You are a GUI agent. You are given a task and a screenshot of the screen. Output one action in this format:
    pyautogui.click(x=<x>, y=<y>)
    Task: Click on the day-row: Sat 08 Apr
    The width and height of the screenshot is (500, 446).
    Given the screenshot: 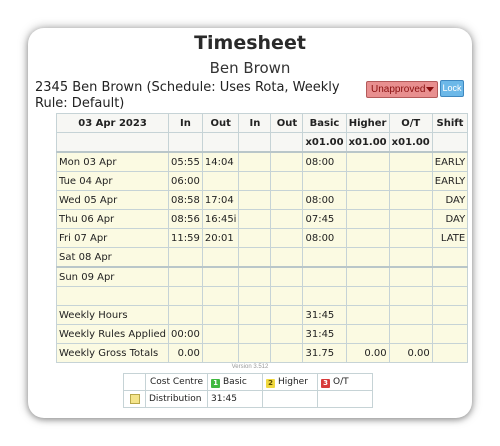 What is the action you would take?
    pyautogui.click(x=262, y=257)
    